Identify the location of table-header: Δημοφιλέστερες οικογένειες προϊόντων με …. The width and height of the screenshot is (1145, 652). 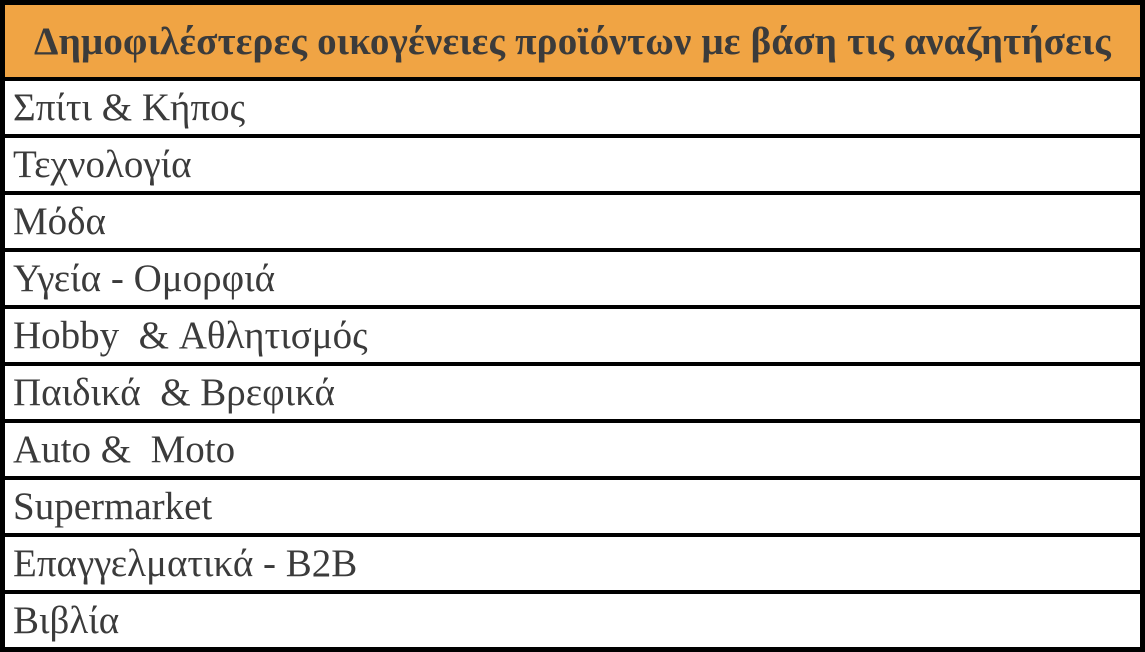
(572, 41).